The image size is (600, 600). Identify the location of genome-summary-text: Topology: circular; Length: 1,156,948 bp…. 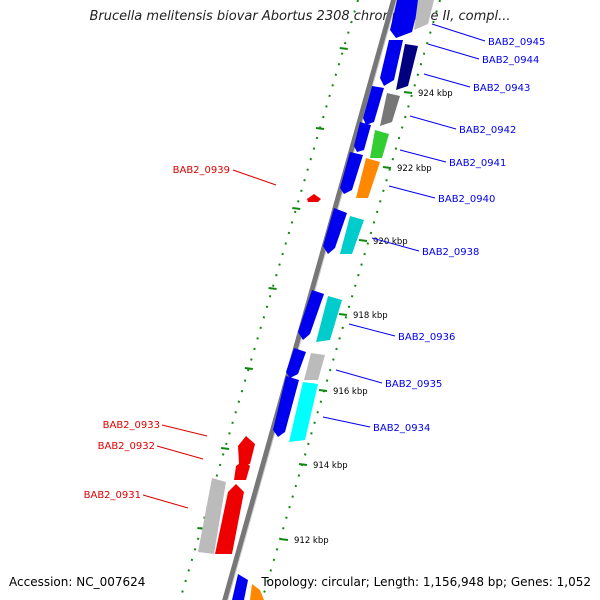
(426, 582).